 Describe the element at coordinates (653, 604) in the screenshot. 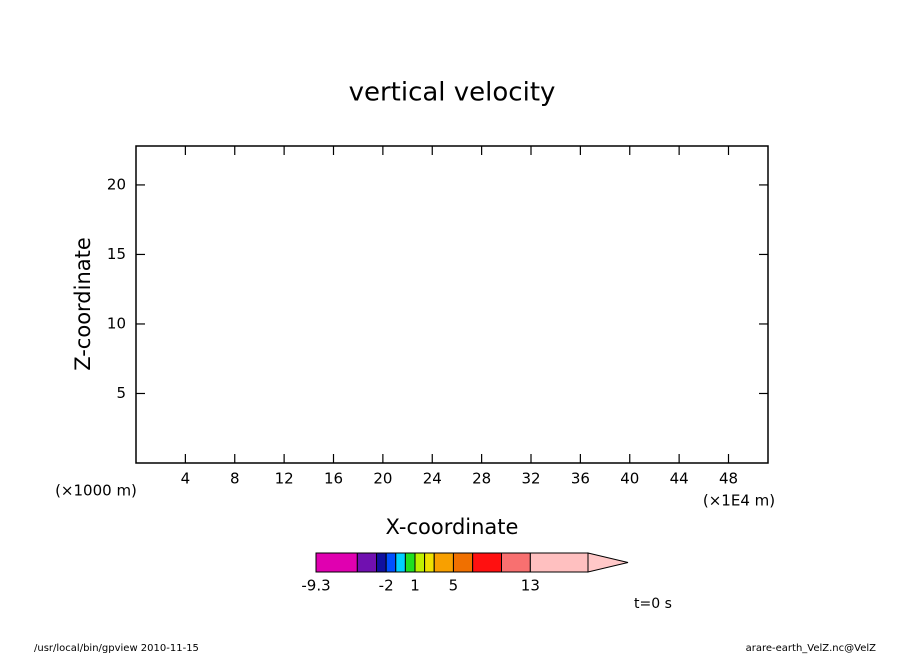

I see `annotation: t=0 s` at that location.